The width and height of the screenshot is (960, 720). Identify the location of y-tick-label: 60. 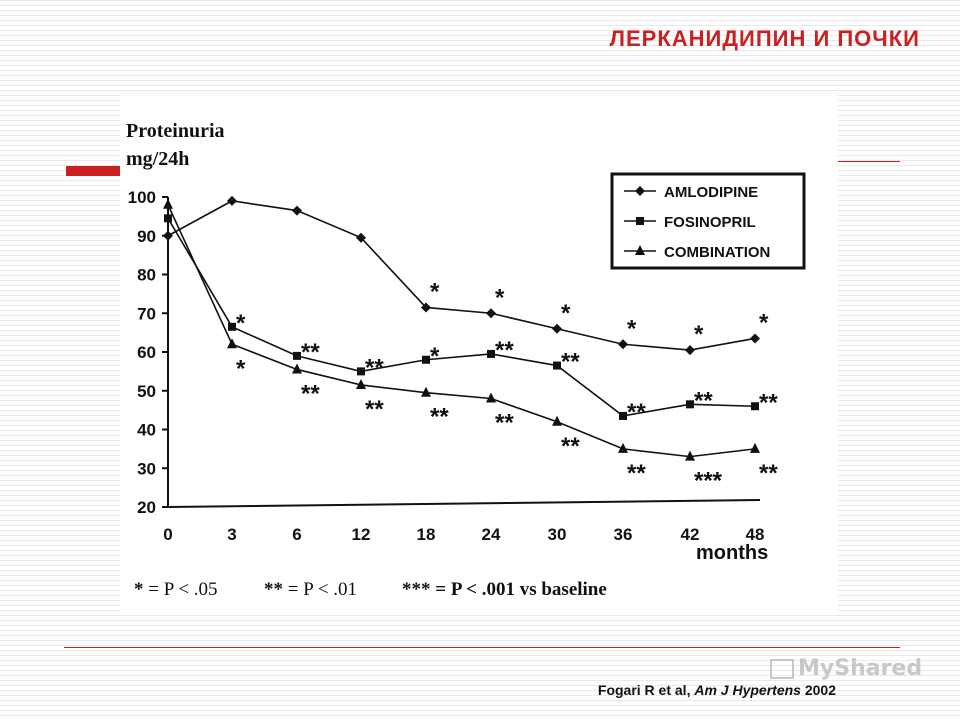
(146, 352).